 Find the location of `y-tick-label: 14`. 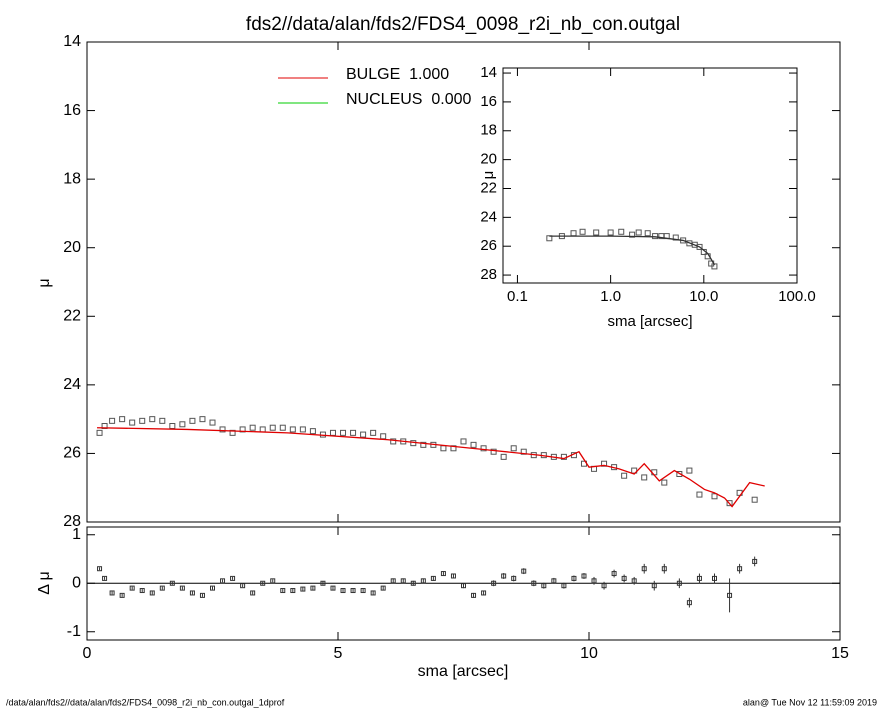

y-tick-label: 14 is located at coordinates (488, 72).